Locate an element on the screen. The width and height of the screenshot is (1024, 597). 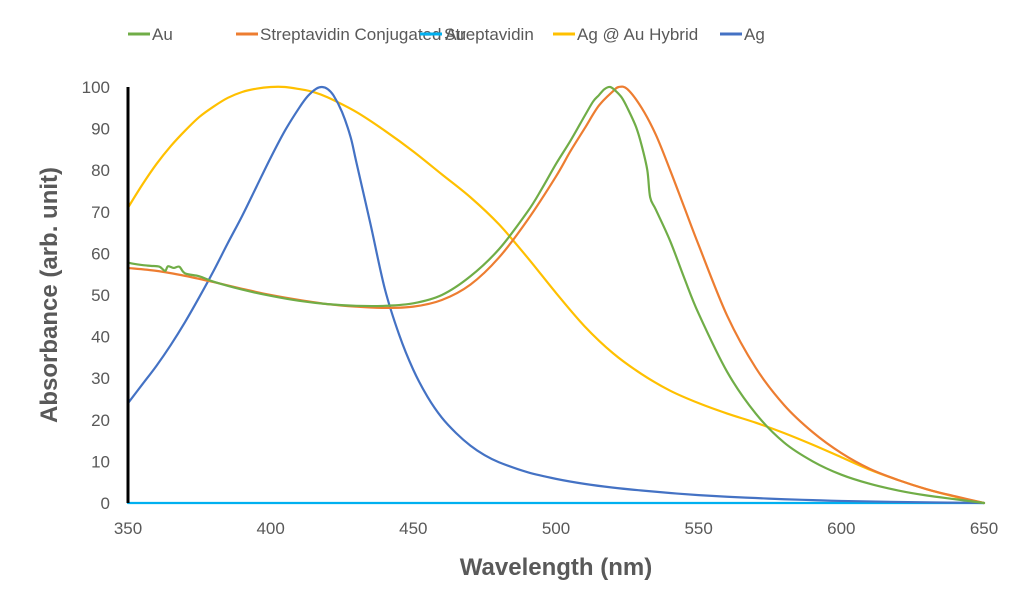
legend-label: Streptavidin is located at coordinates (489, 34).